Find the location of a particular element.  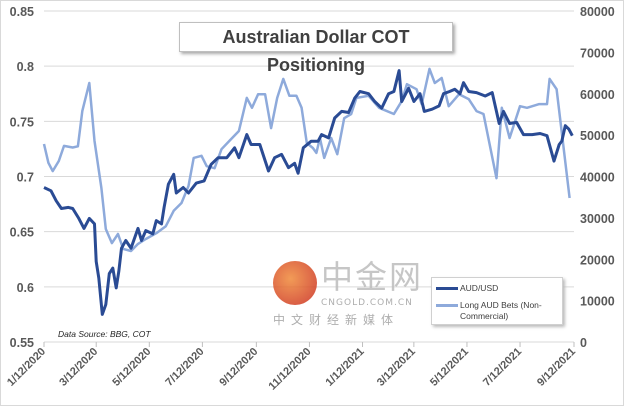

y-left-tick-label: 0.85 is located at coordinates (22, 12).